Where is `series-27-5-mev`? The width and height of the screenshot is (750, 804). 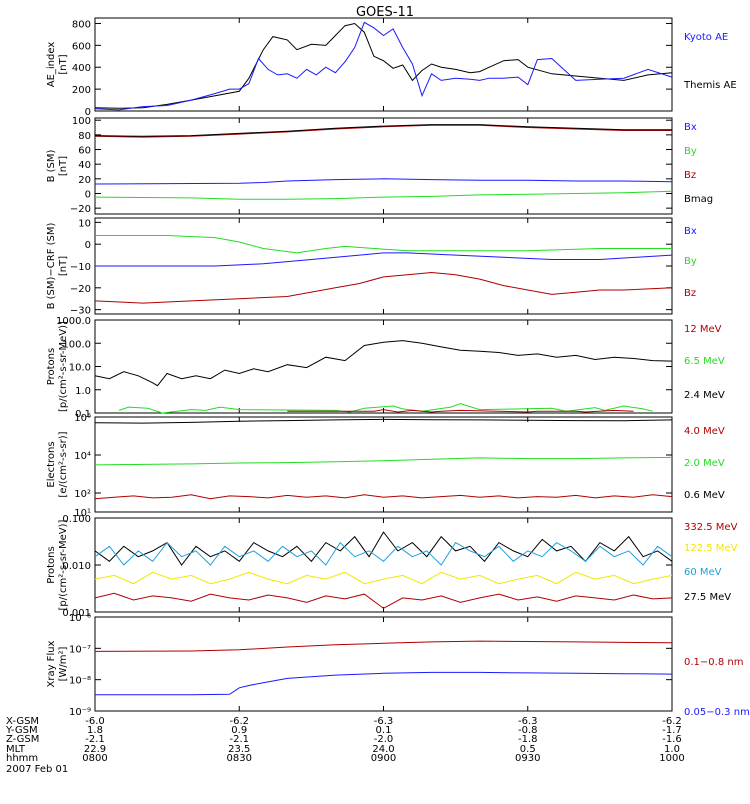 series-27-5-mev is located at coordinates (383, 548).